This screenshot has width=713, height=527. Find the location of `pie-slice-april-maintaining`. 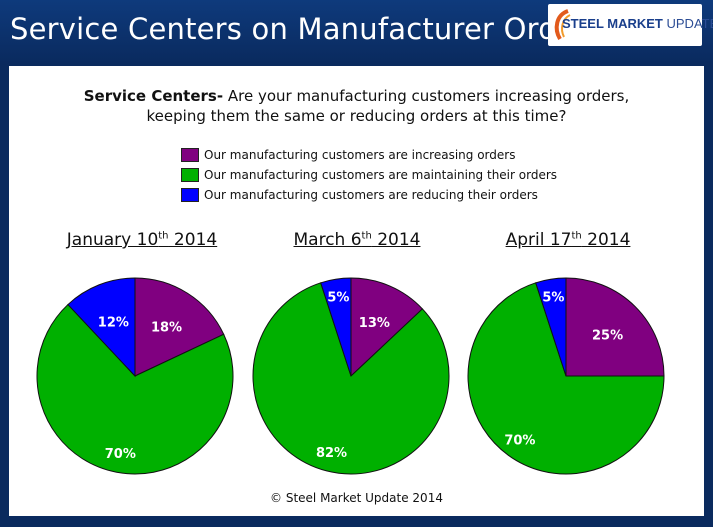

pie-slice-april-maintaining is located at coordinates (566, 378).